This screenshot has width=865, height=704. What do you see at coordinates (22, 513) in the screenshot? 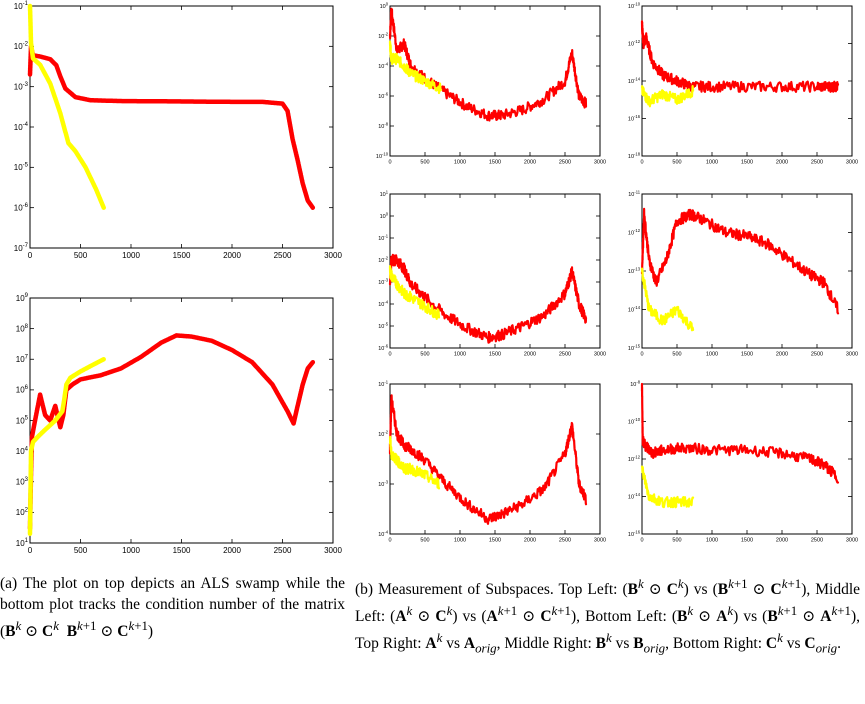
I see `y-tick-label: 10²` at bounding box center [22, 513].